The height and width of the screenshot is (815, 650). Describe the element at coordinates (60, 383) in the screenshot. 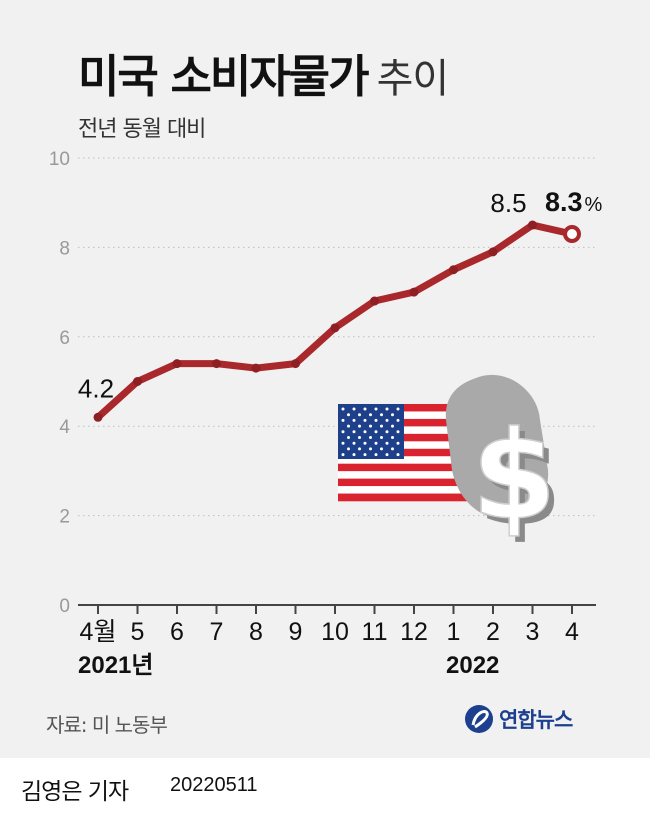

I see `y-axis-ticks: 0 2 4 6 8 10` at that location.